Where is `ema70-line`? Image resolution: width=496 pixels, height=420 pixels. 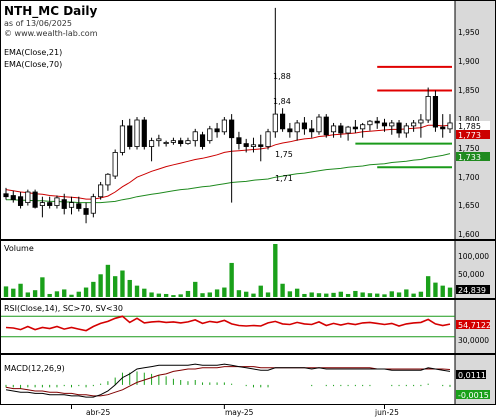
ema70-line is located at coordinates (228, 178).